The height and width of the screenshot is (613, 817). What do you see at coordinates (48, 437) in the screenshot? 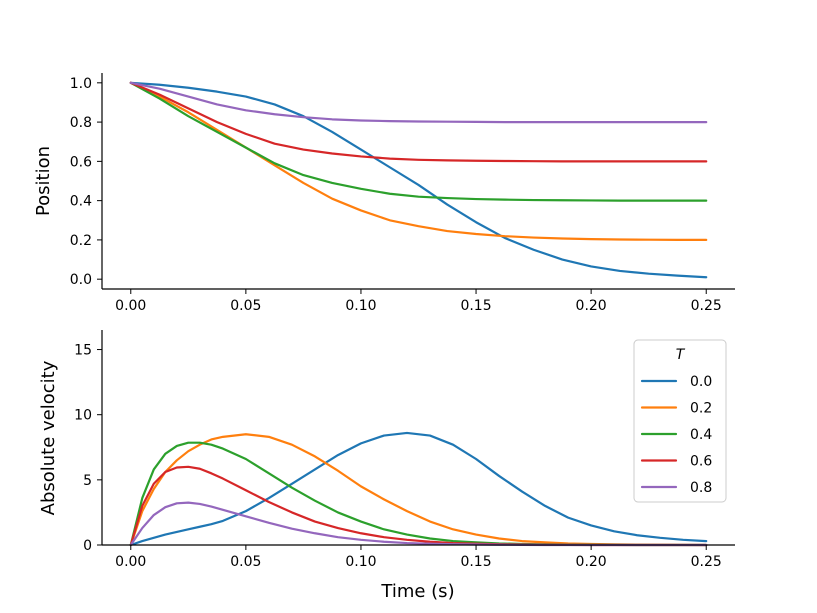
I see `velocity-y-axis-label: Absolute velocity` at bounding box center [48, 437].